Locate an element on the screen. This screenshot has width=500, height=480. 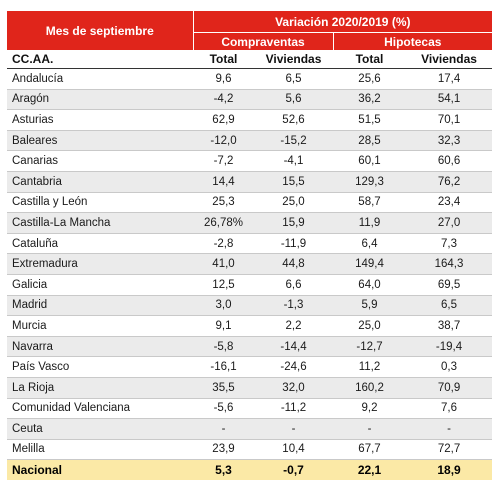
cv-viviendas-cell: 6,5 is located at coordinates (293, 79).